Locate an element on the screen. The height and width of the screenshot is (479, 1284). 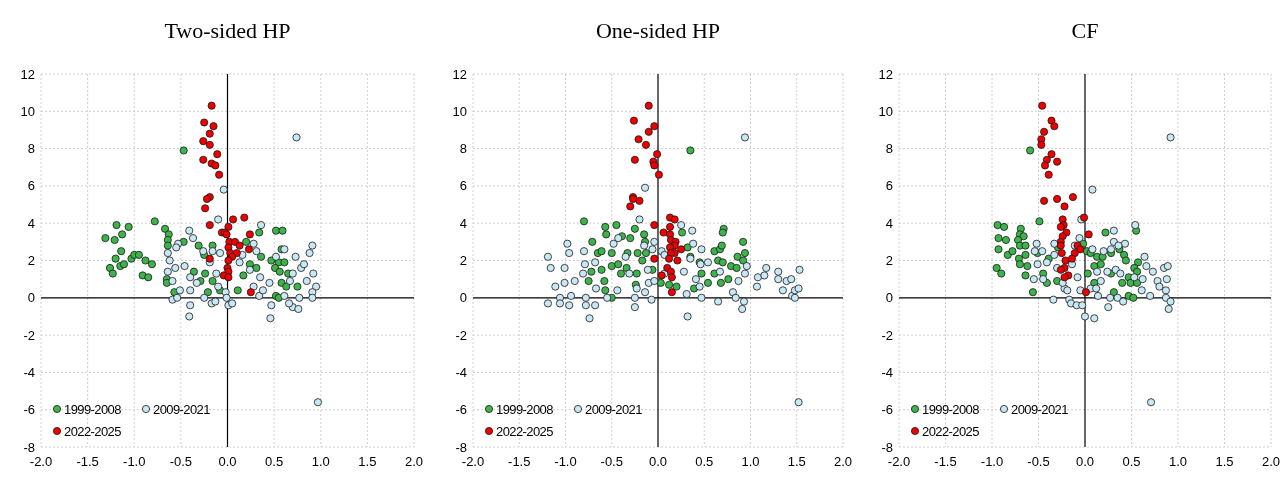
chart-title: Two-sided HP is located at coordinates (227, 30).